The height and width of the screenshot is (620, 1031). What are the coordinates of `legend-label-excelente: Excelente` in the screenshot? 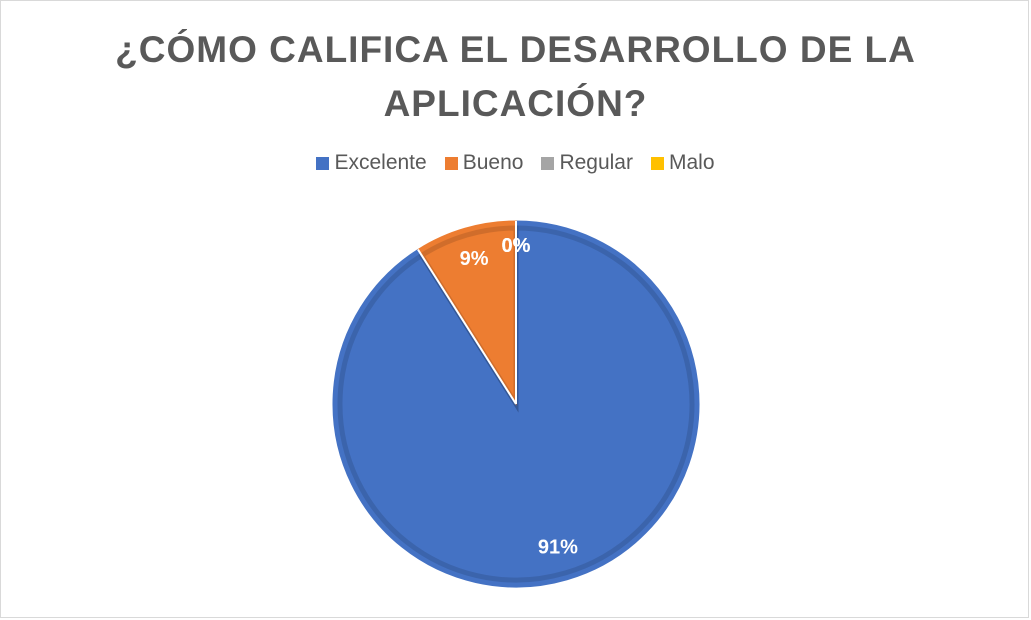 It's located at (380, 162).